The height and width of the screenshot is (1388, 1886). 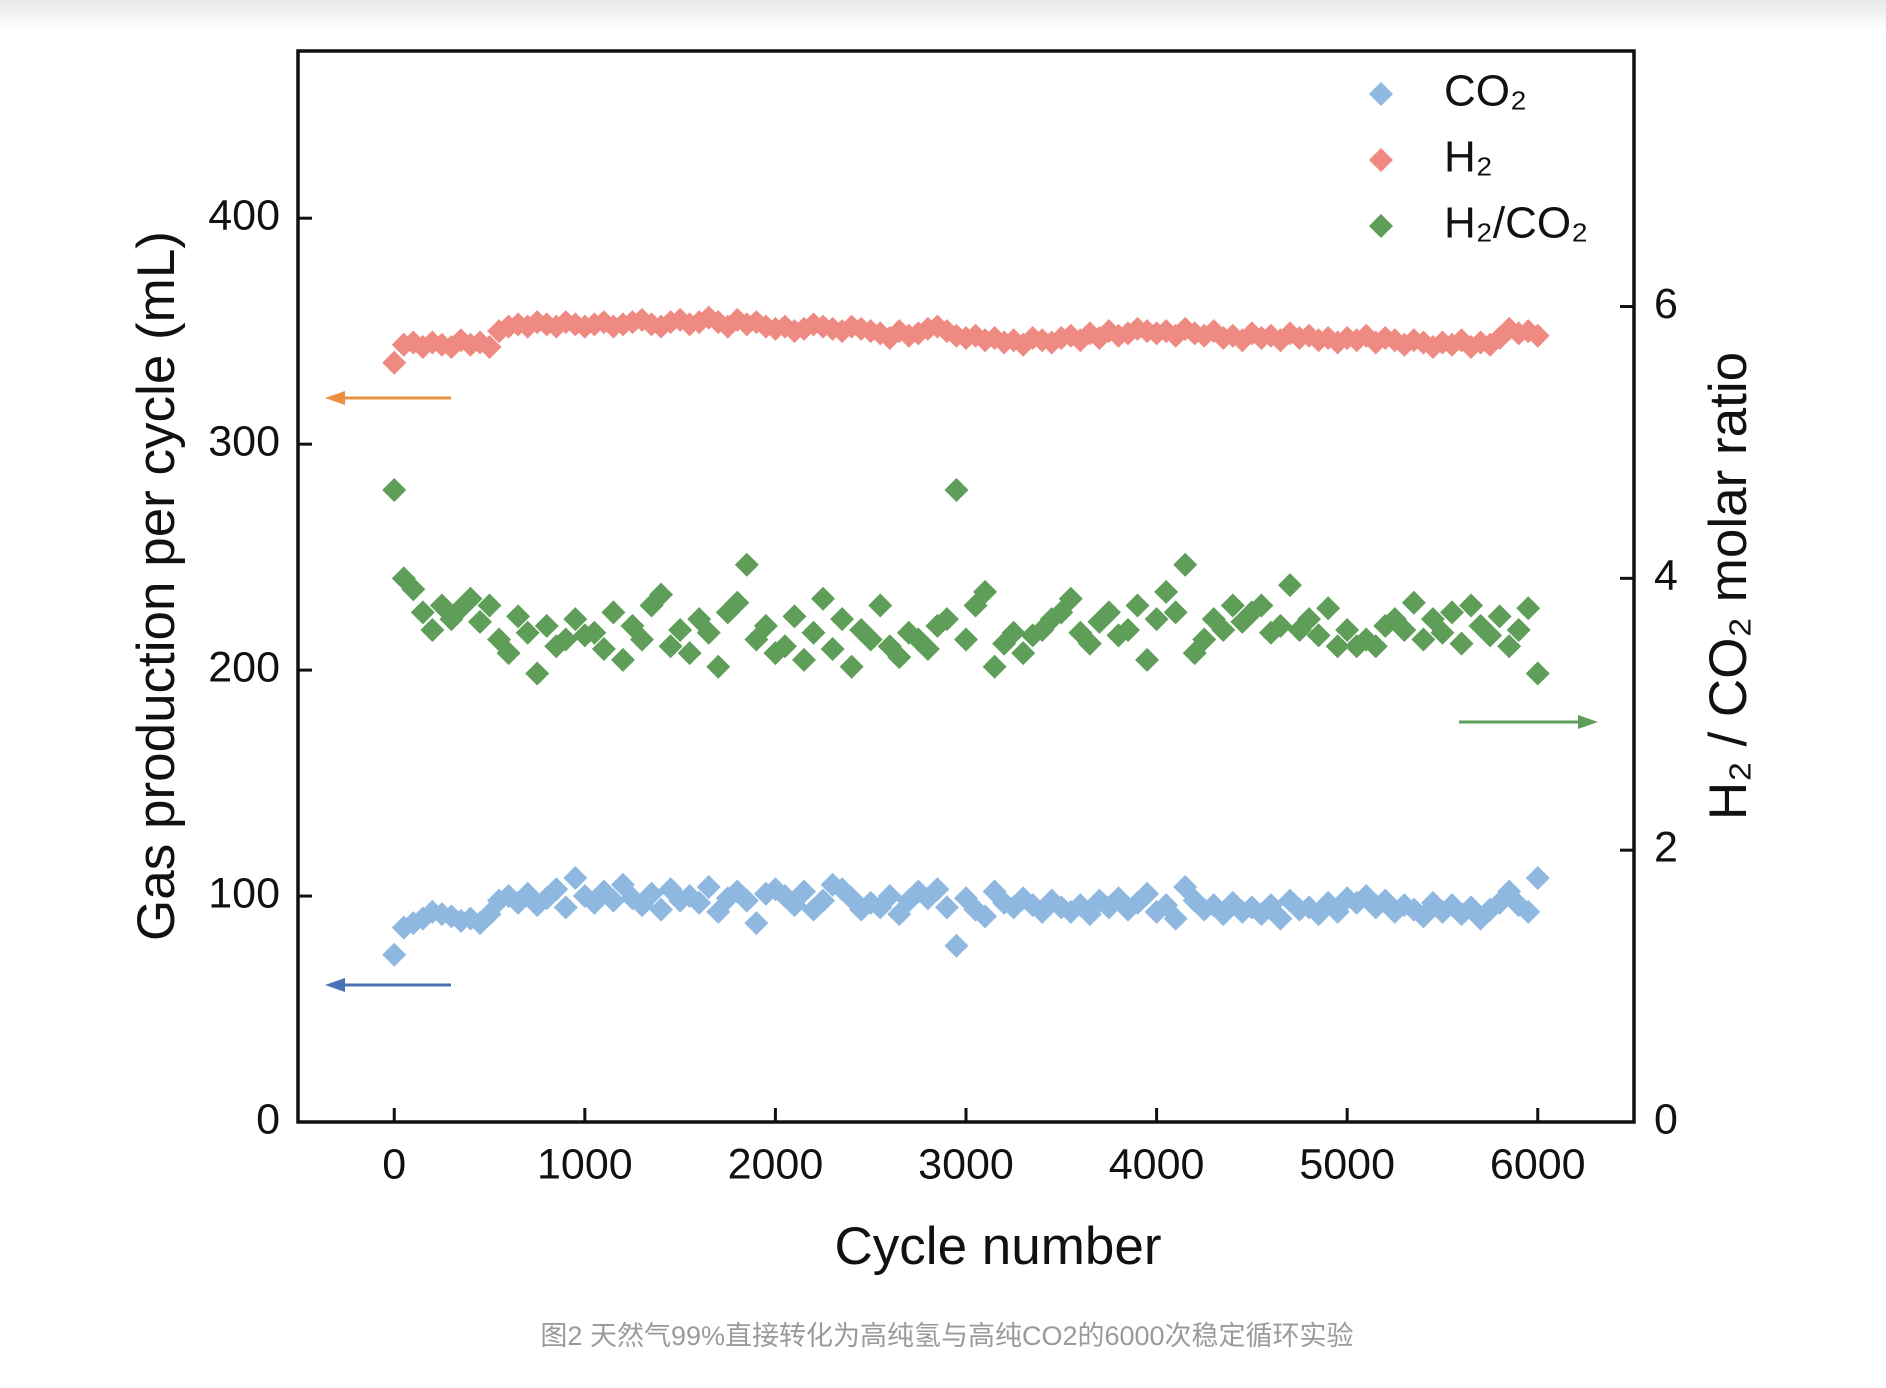 What do you see at coordinates (1588, 722) in the screenshot?
I see `arrow-head` at bounding box center [1588, 722].